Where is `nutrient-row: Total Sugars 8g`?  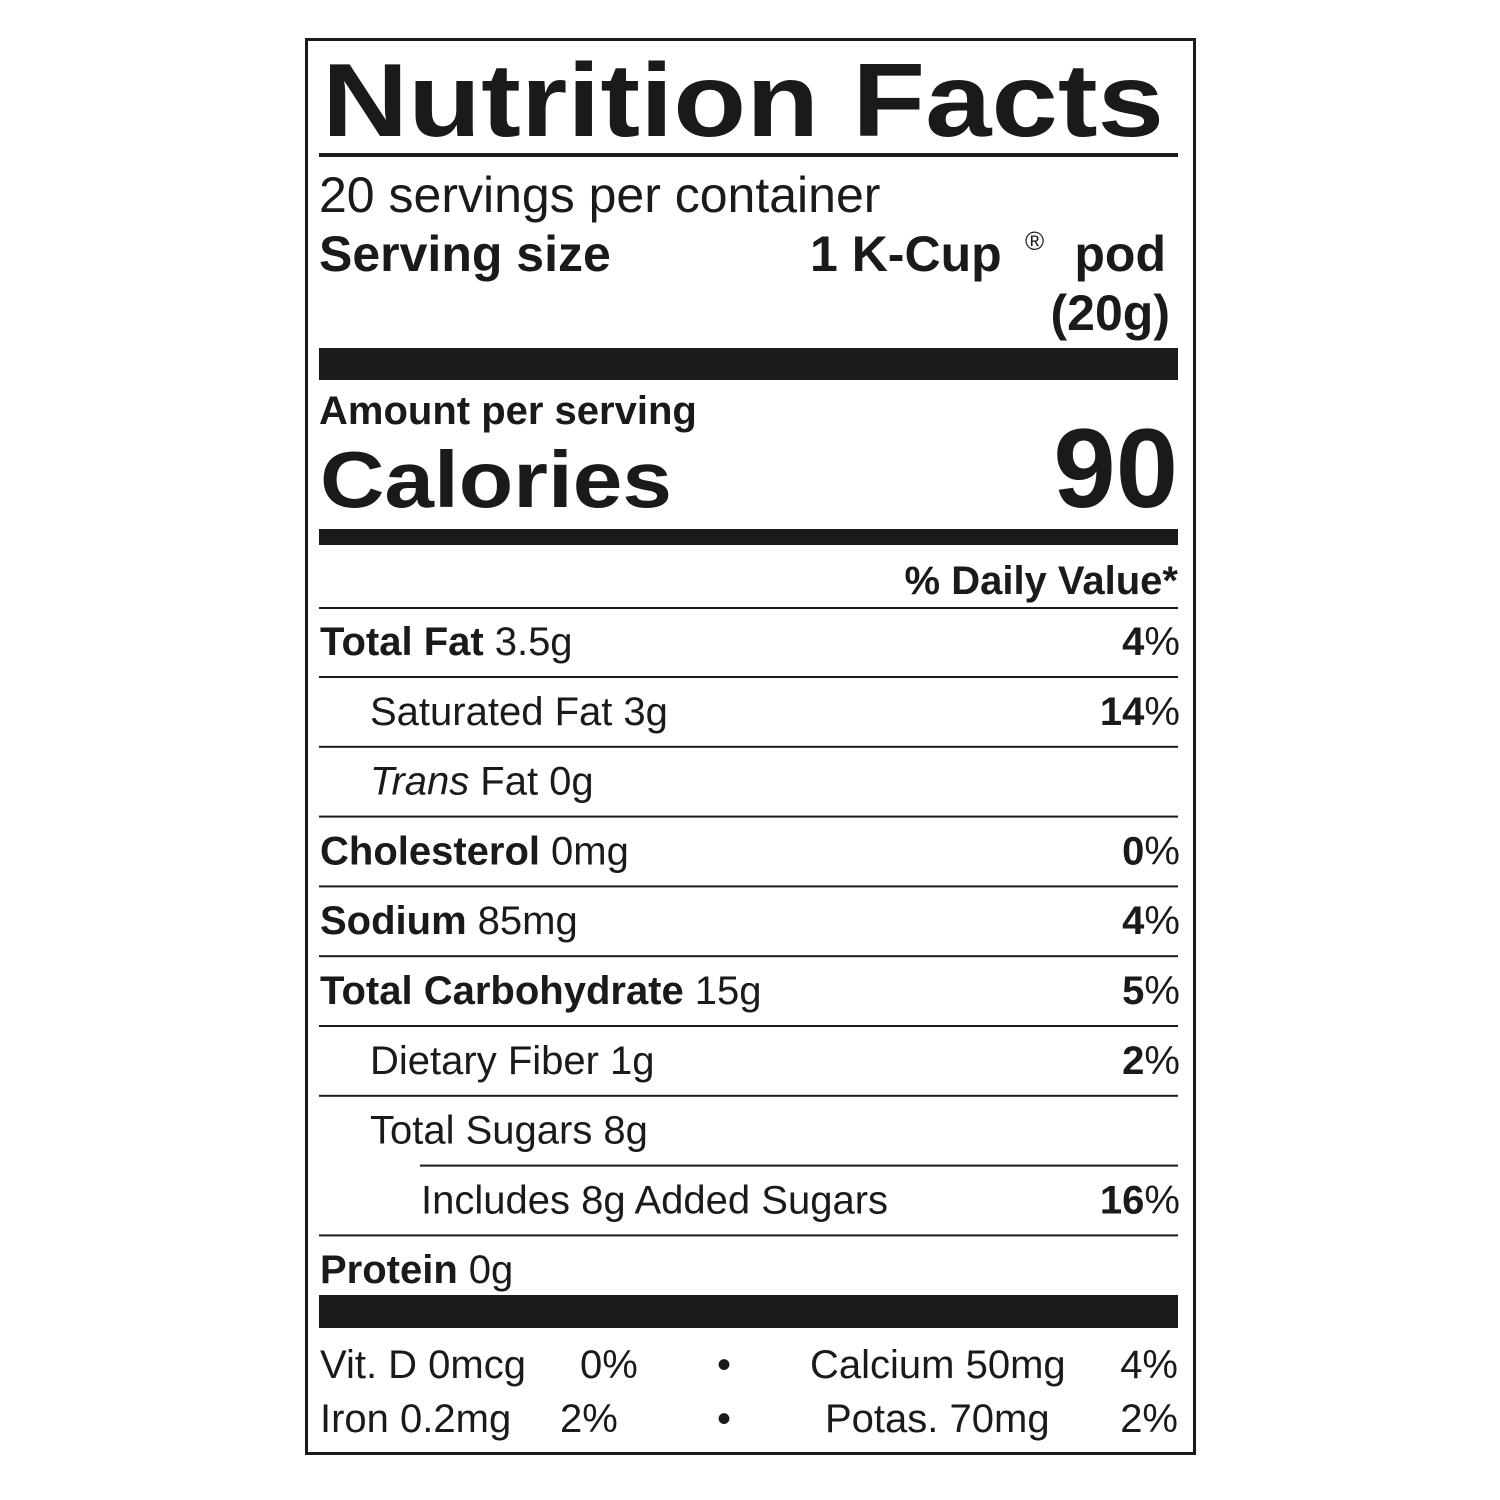
nutrient-row: Total Sugars 8g is located at coordinates (509, 1131).